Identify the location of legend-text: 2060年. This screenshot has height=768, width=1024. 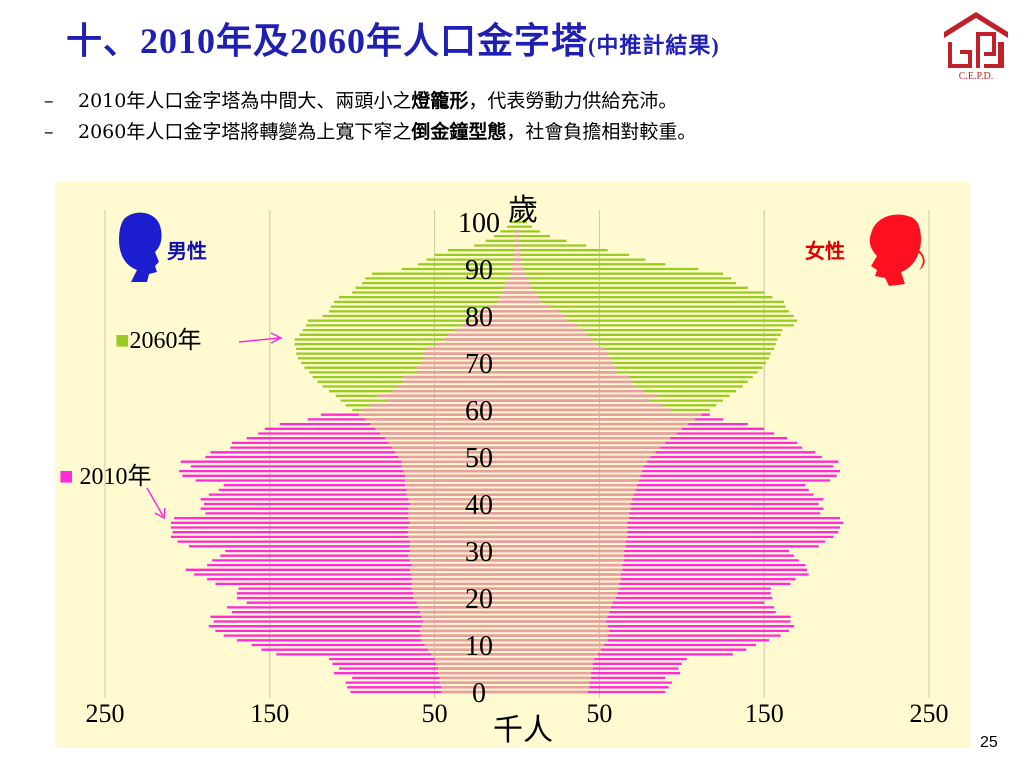
(166, 340).